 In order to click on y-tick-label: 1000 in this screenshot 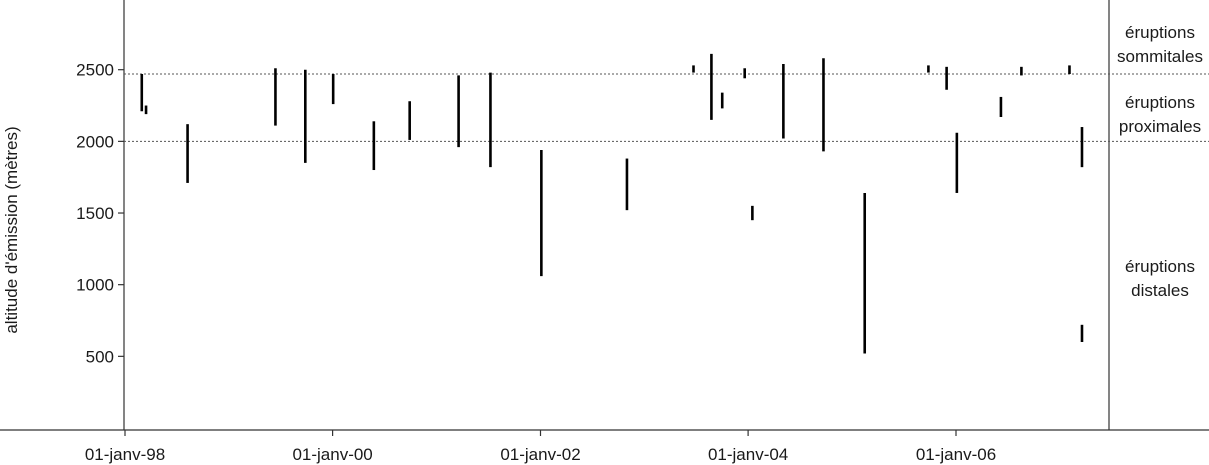, I will do `click(95, 285)`.